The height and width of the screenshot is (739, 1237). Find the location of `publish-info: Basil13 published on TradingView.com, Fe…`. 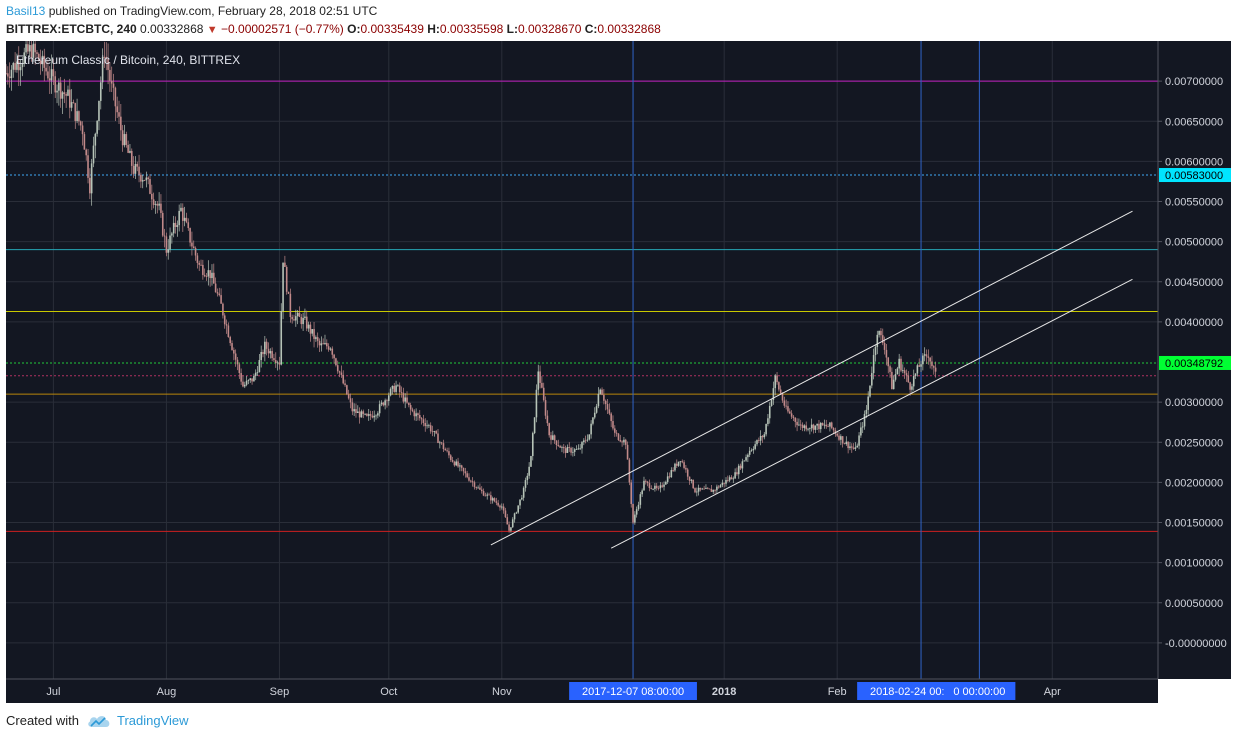

publish-info: Basil13 published on TradingView.com, Fe… is located at coordinates (191, 11).